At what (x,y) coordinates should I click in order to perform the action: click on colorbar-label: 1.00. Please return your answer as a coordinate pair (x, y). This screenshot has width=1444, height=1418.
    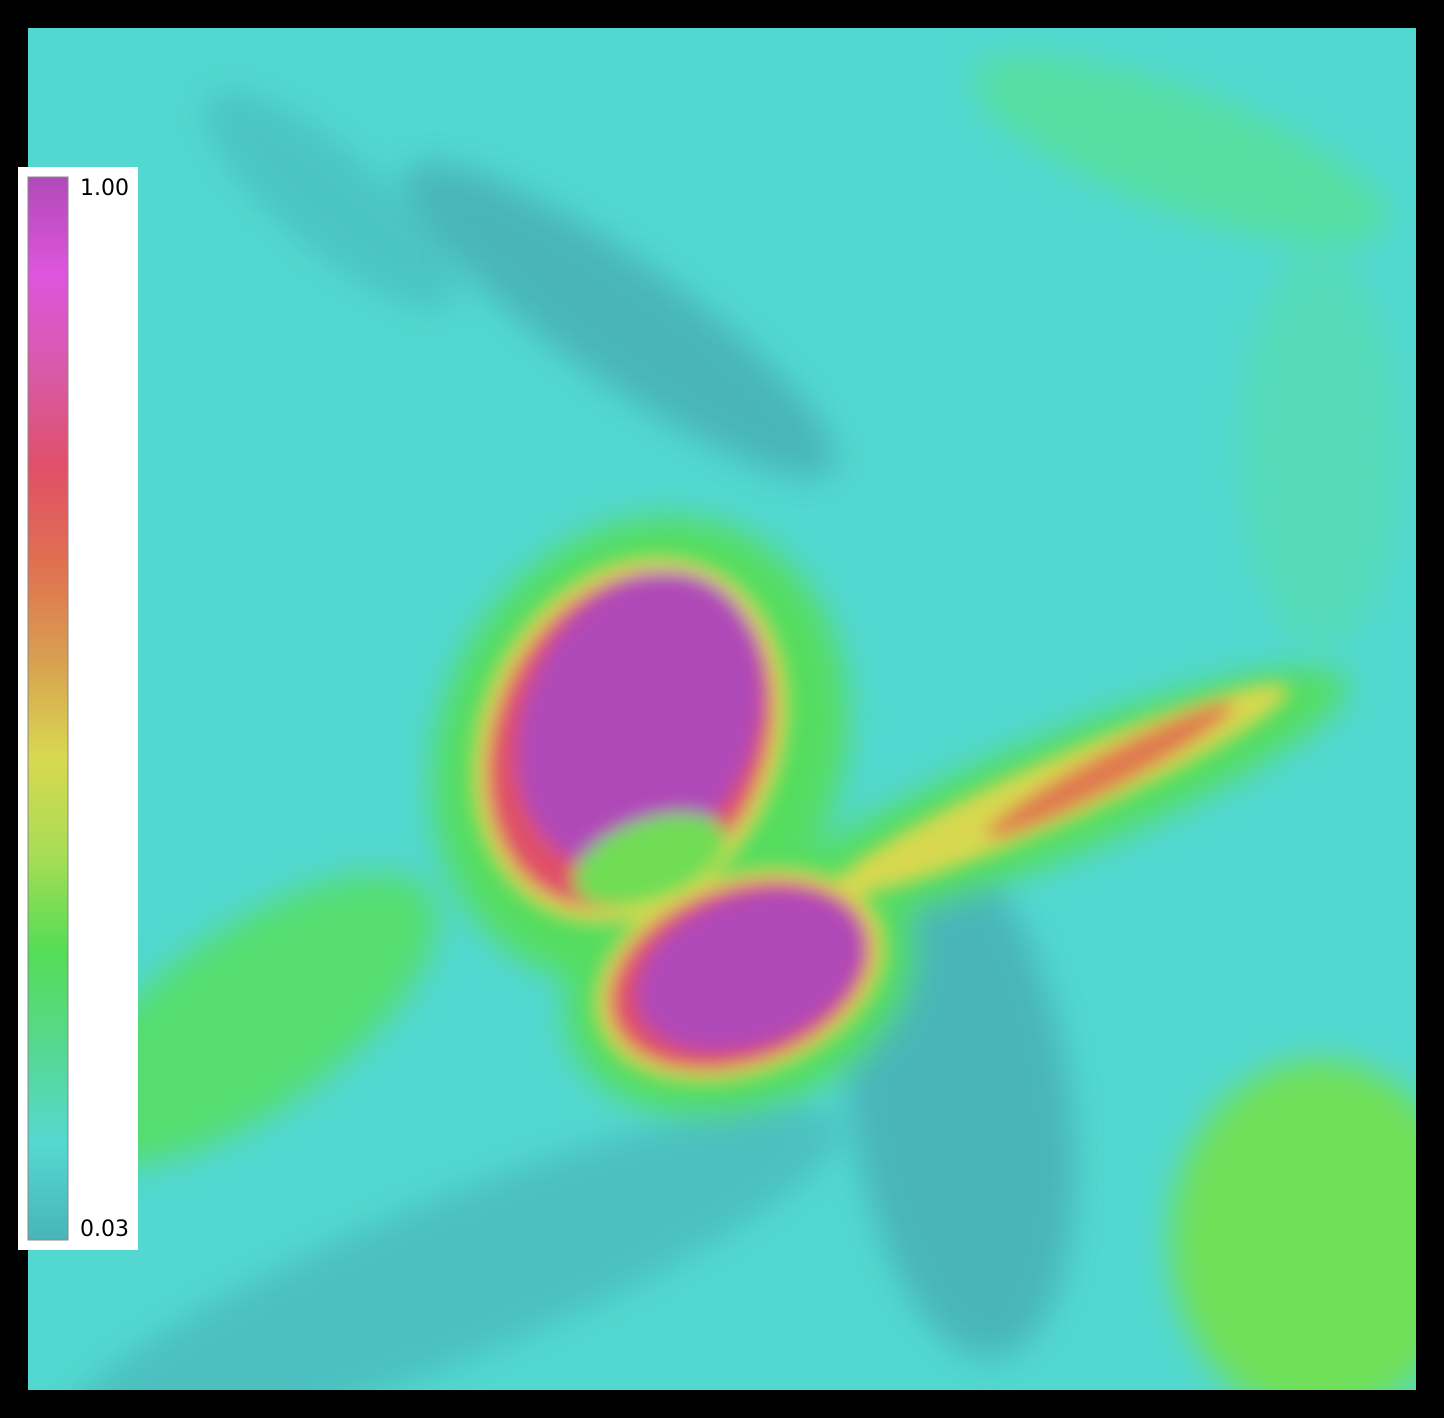
    Looking at the image, I should click on (104, 188).